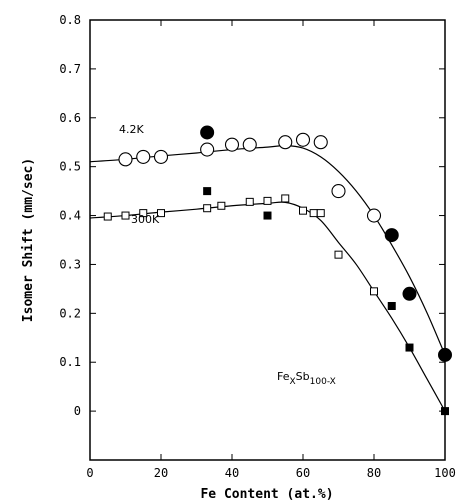 This screenshot has height=504, width=462. Describe the element at coordinates (70, 69) in the screenshot. I see `y-tick-label: 0.7` at that location.